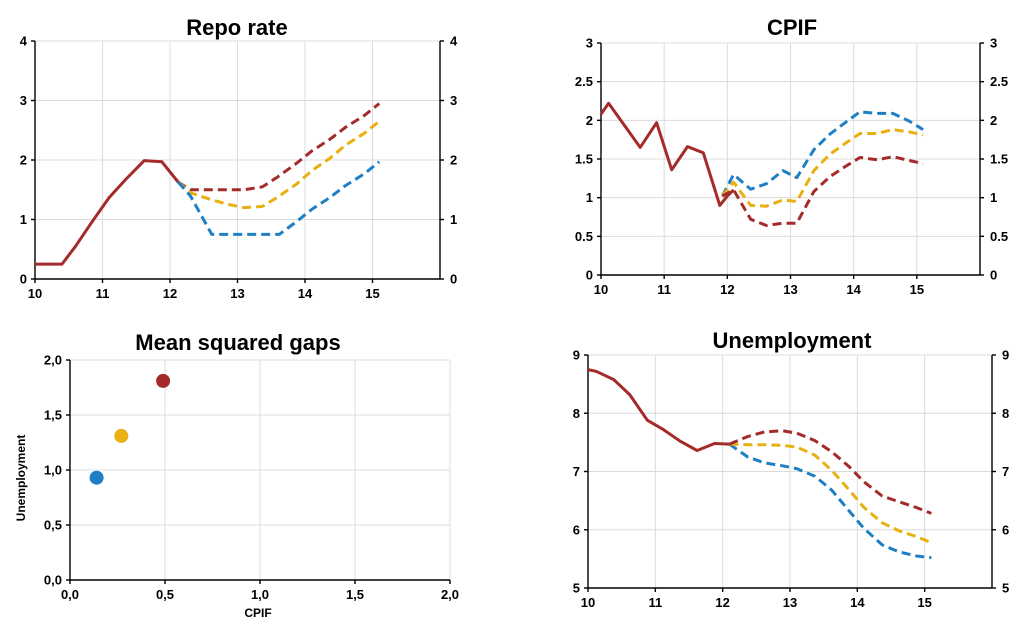 This screenshot has width=1016, height=626. I want to click on y-tick-label-left: 8, so click(576, 413).